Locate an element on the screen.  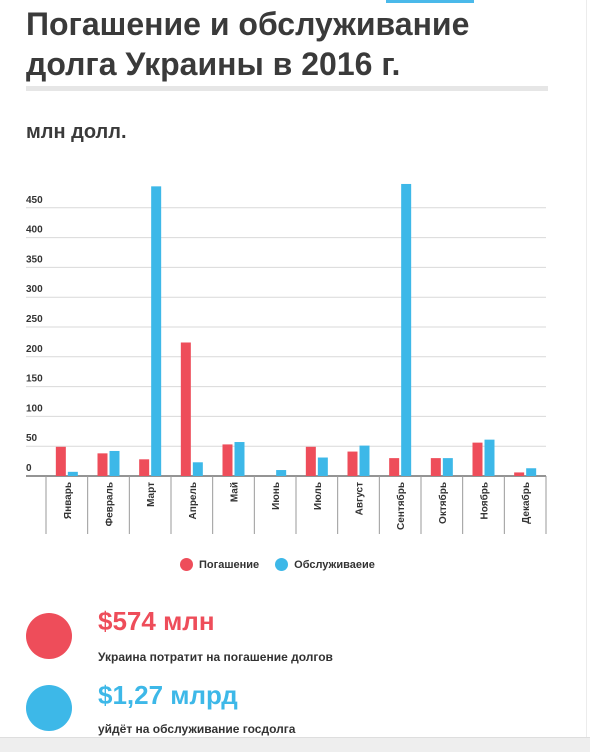
y-tick-label: 250 is located at coordinates (34, 319).